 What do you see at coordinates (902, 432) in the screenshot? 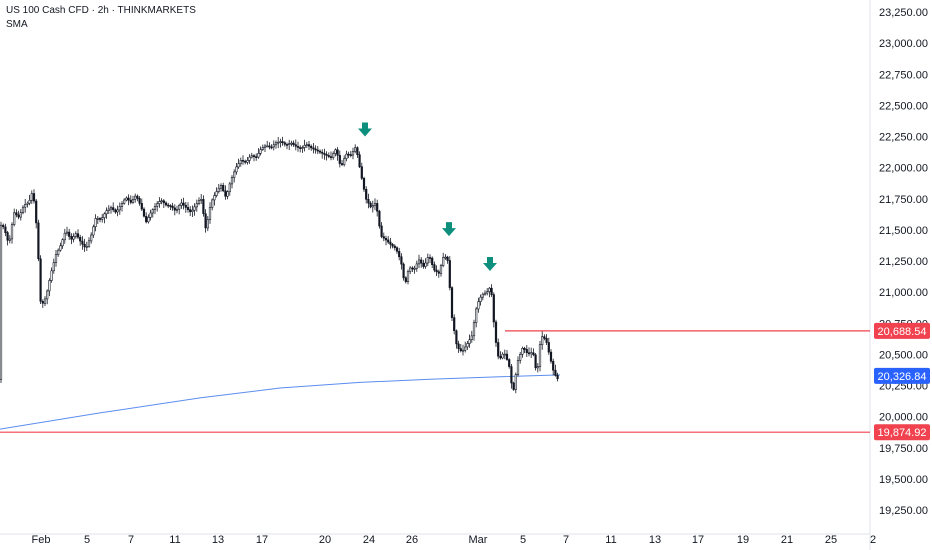
I see `price-tag-bg` at bounding box center [902, 432].